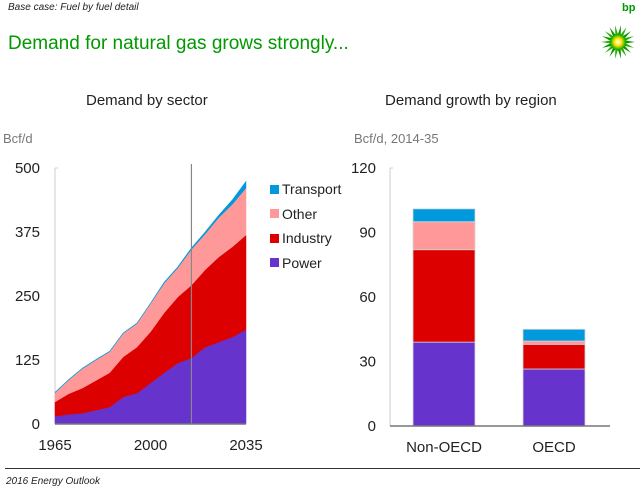  Describe the element at coordinates (150, 445) in the screenshot. I see `x-tick-label: 2000` at that location.